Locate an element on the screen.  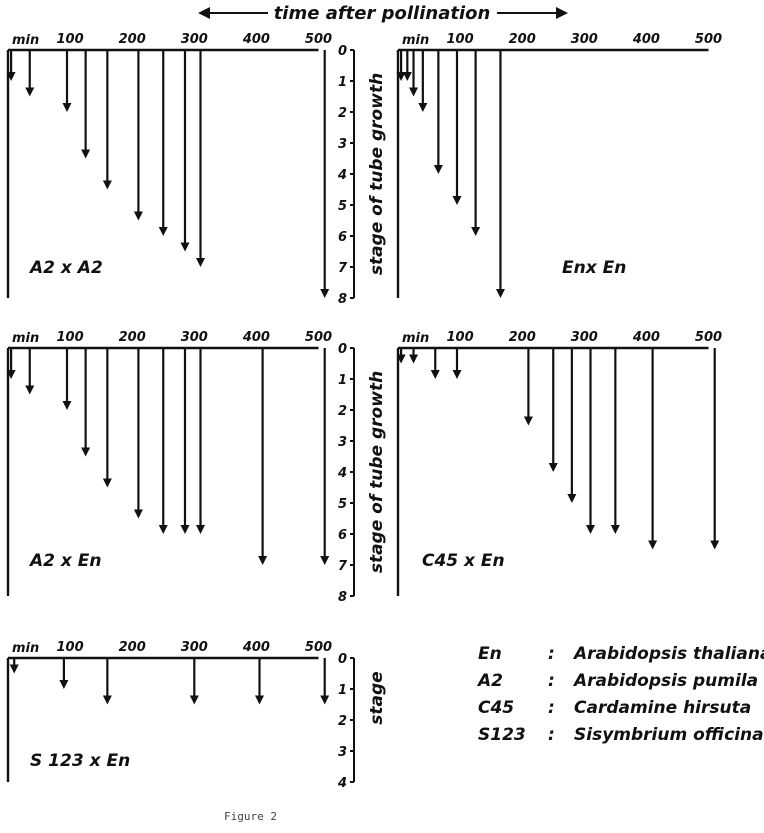
legend-row: C45: Cardamine hirsuta is located at coordinates (382, 710).